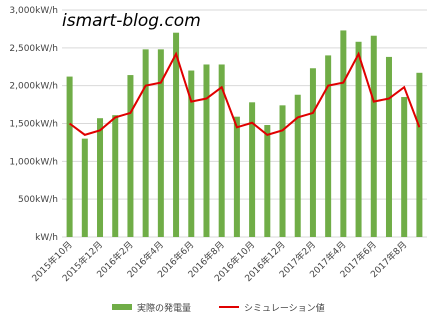 The image size is (433, 323). Describe the element at coordinates (284, 308) in the screenshot. I see `legend-label: シミュレーション値` at that location.